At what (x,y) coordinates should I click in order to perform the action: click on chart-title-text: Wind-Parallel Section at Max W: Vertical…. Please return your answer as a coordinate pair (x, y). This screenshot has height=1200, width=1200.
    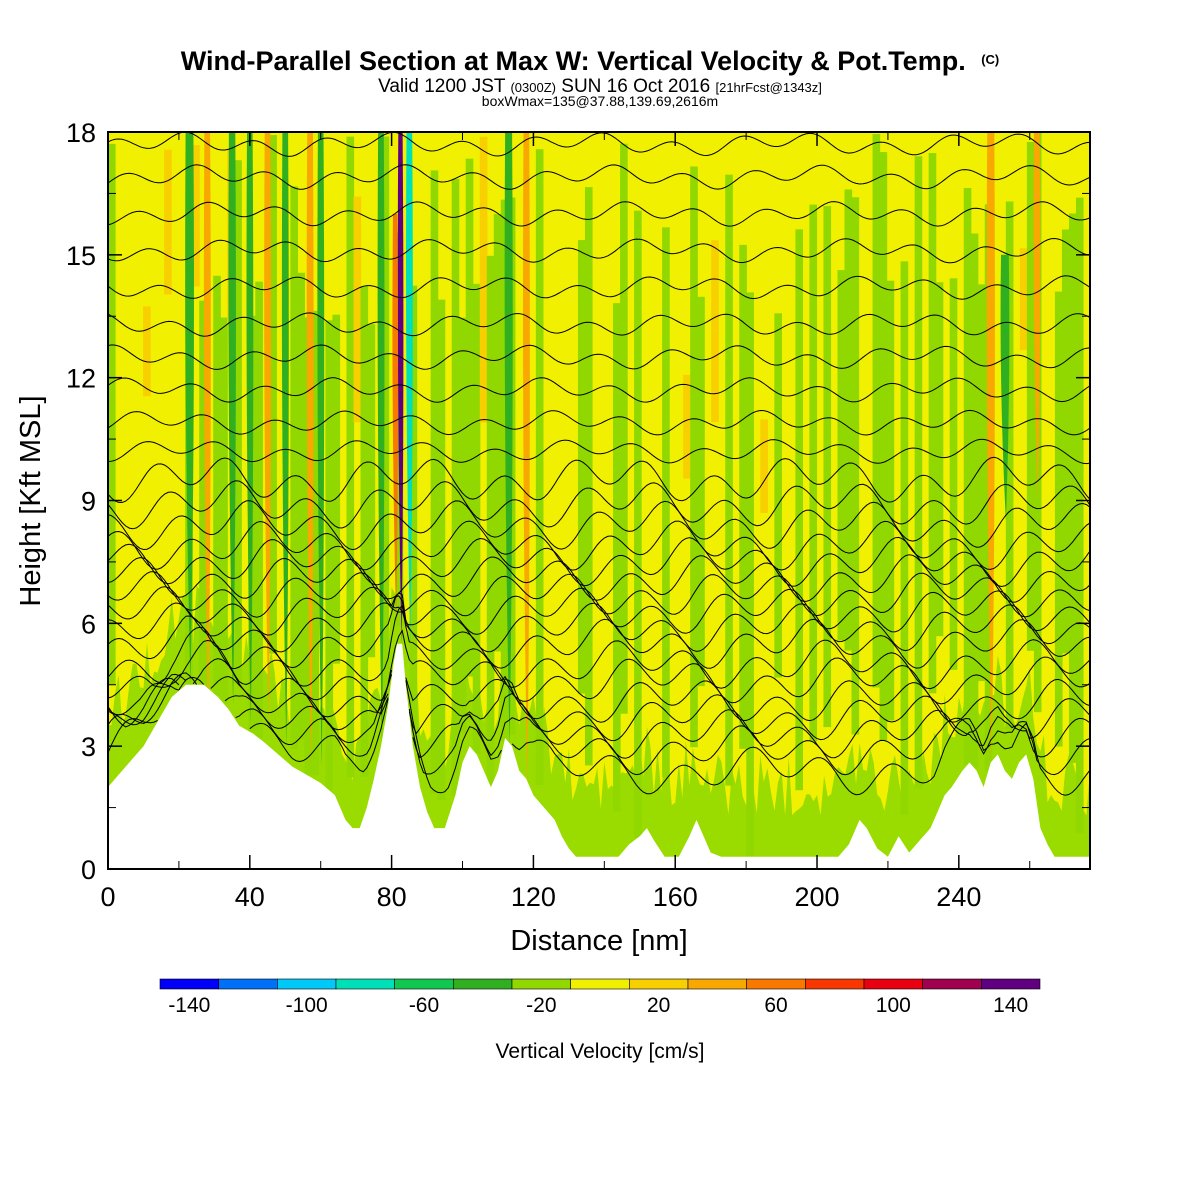
    Looking at the image, I should click on (573, 61).